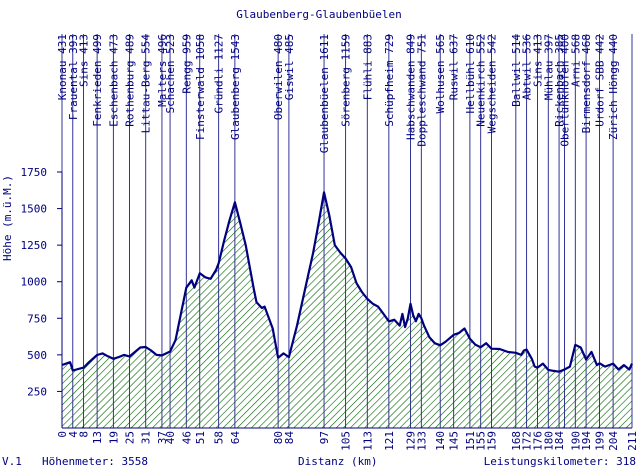  I want to click on x-tick-label: 145, so click(454, 441).